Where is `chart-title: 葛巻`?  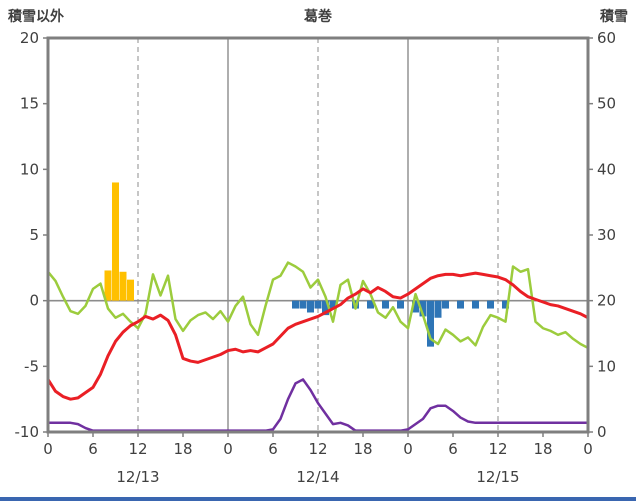 chart-title: 葛巻 is located at coordinates (318, 17).